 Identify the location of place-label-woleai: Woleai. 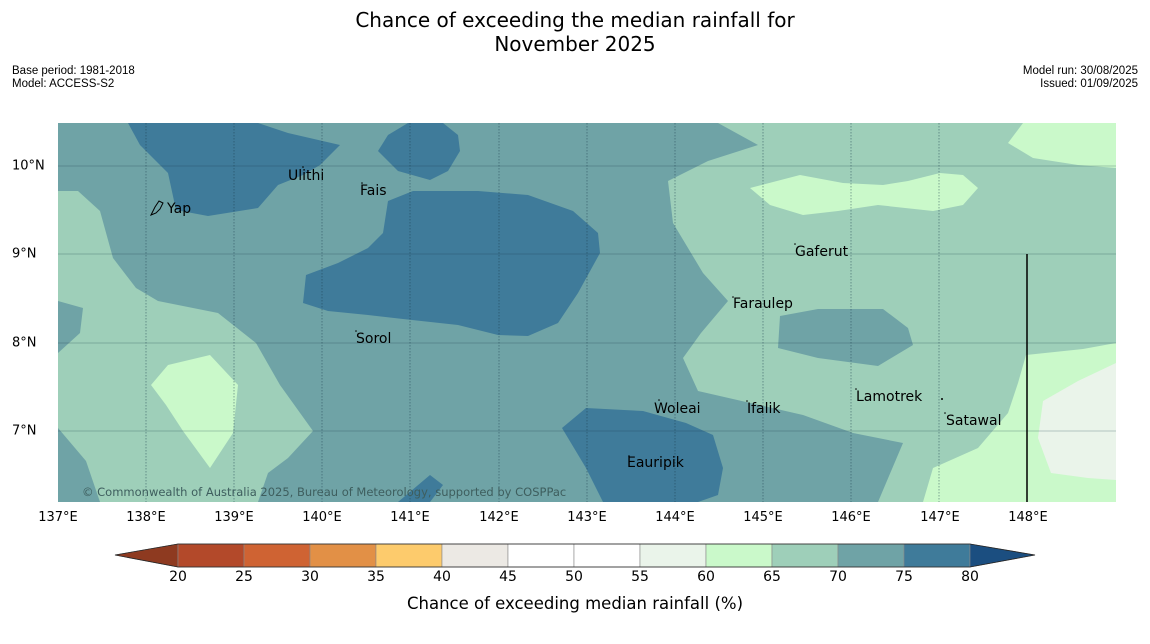
(677, 409).